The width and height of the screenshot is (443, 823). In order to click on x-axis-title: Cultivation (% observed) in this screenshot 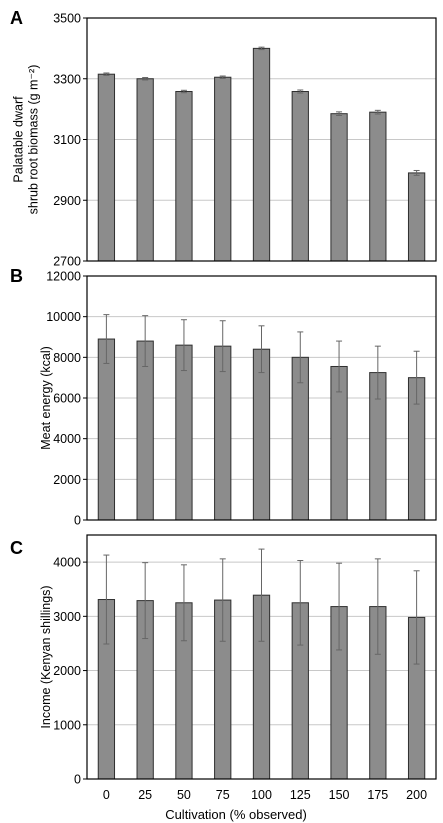, I will do `click(236, 814)`.